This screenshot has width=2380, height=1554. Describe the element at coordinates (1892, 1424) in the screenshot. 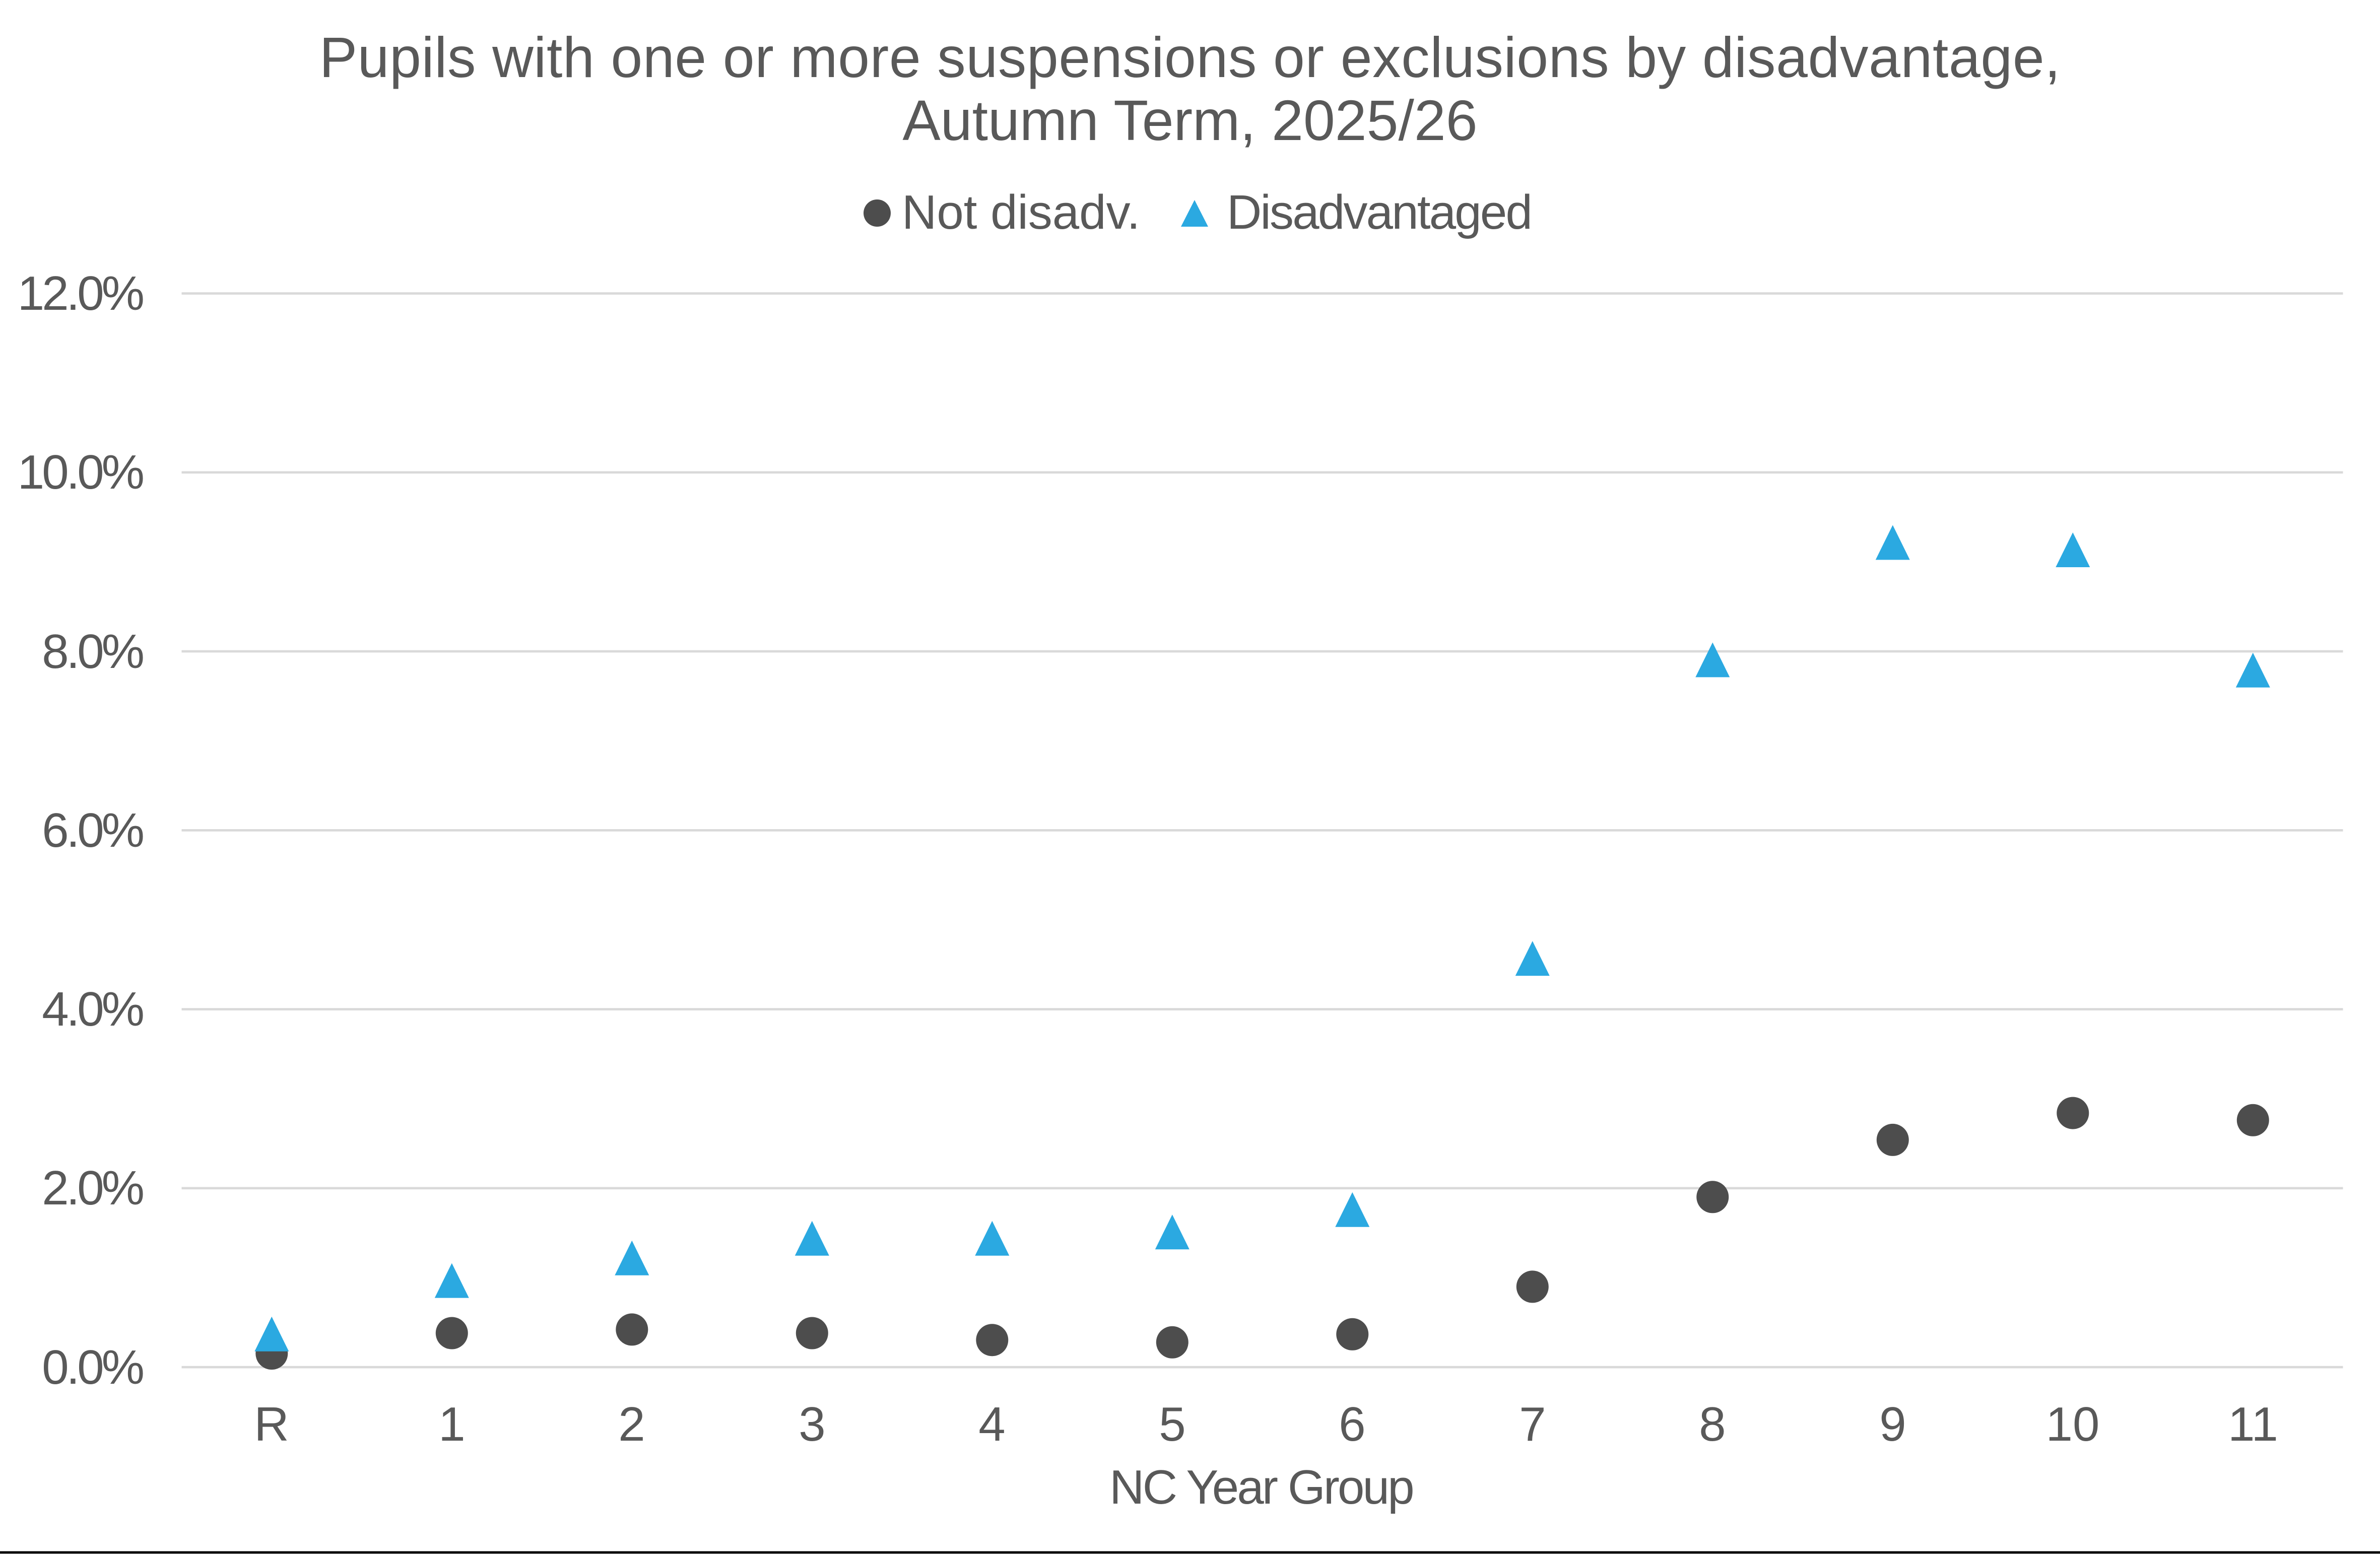

I see `svg-text: 9` at that location.